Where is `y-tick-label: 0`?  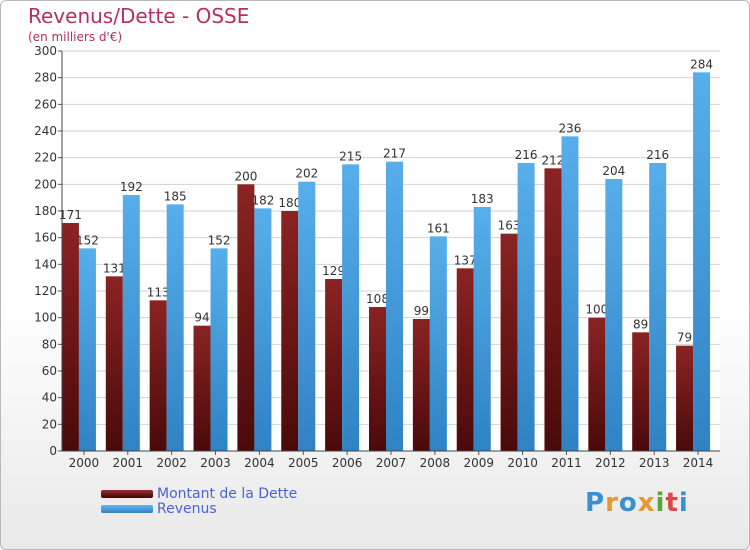
y-tick-label: 0 is located at coordinates (53, 451).